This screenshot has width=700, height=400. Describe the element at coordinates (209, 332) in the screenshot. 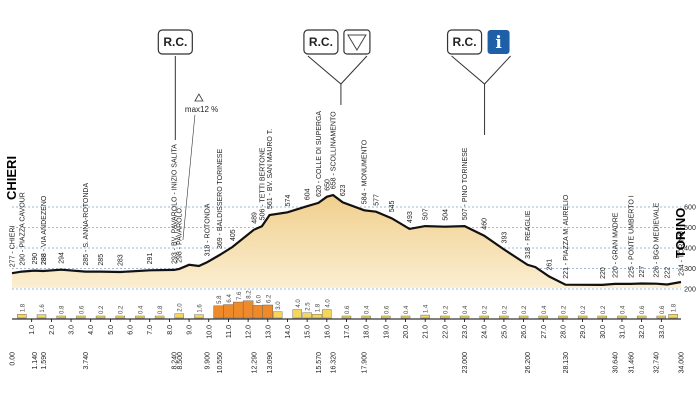

I see `km-tick-label: 10.0` at that location.